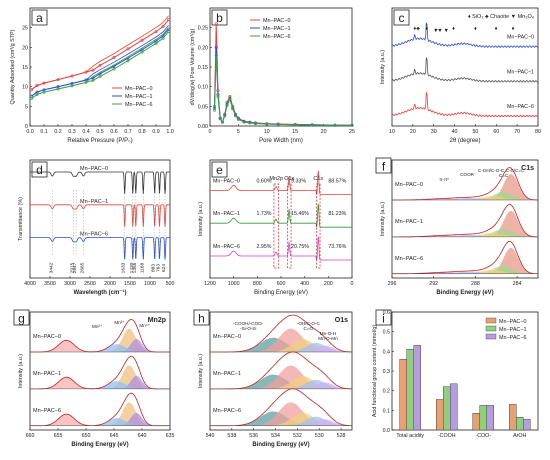 The width and height of the screenshot is (550, 460). Describe the element at coordinates (386, 372) in the screenshot. I see `y-tick-label: 0.3` at that location.